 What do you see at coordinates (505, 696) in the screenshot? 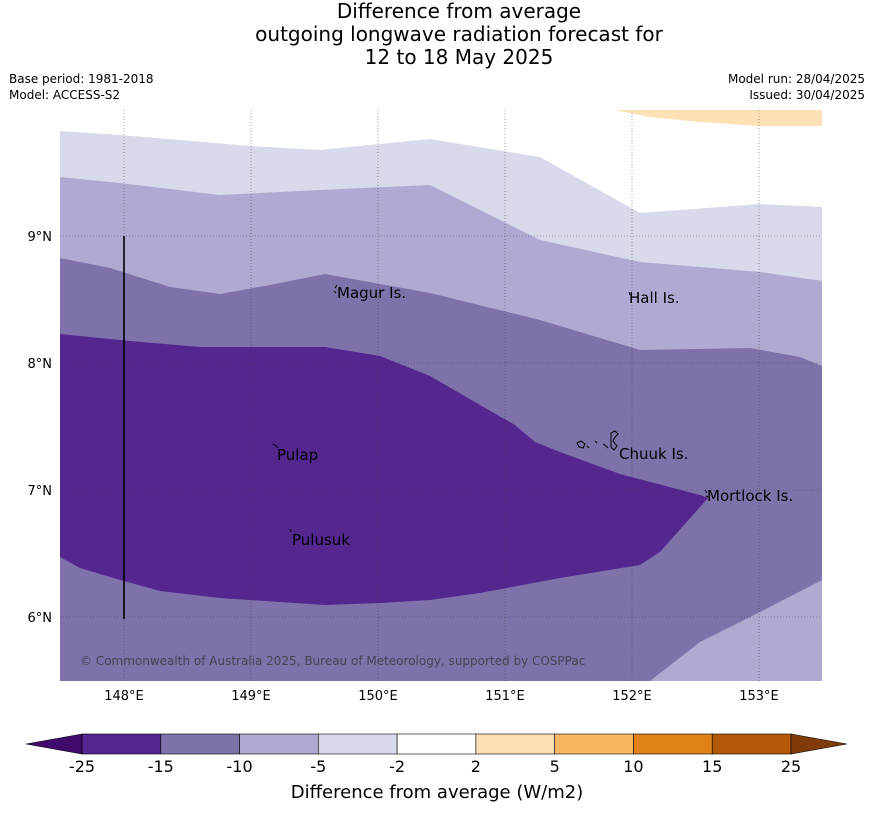
I see `lon-label-151e: 151°E` at bounding box center [505, 696].